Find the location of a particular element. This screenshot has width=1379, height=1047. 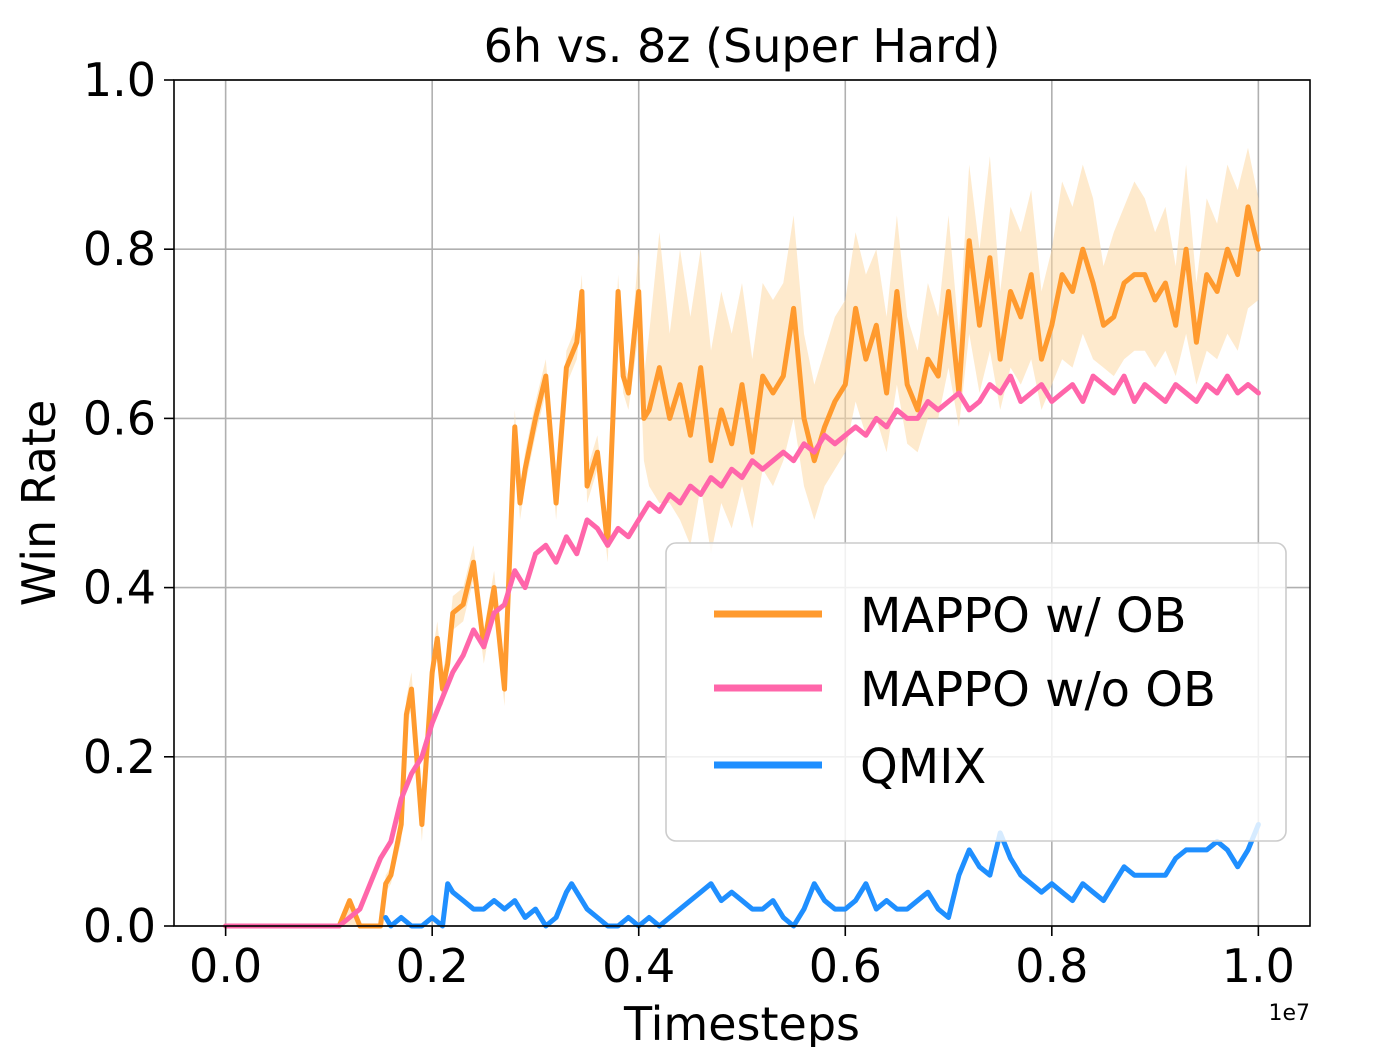

x-tick-label: 0.6 is located at coordinates (845, 966).